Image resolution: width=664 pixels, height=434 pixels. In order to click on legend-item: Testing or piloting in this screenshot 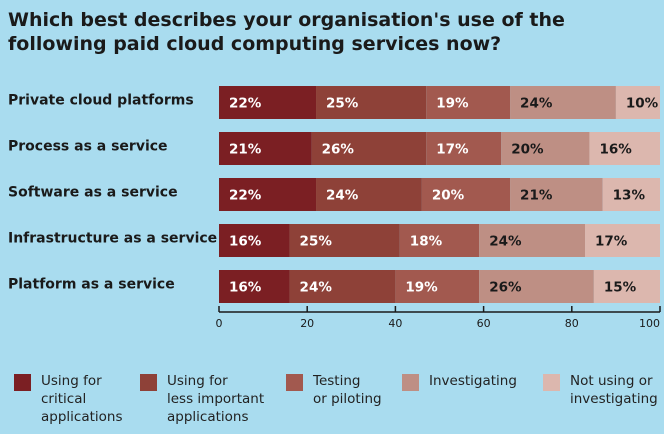, I will do `click(334, 390)`.